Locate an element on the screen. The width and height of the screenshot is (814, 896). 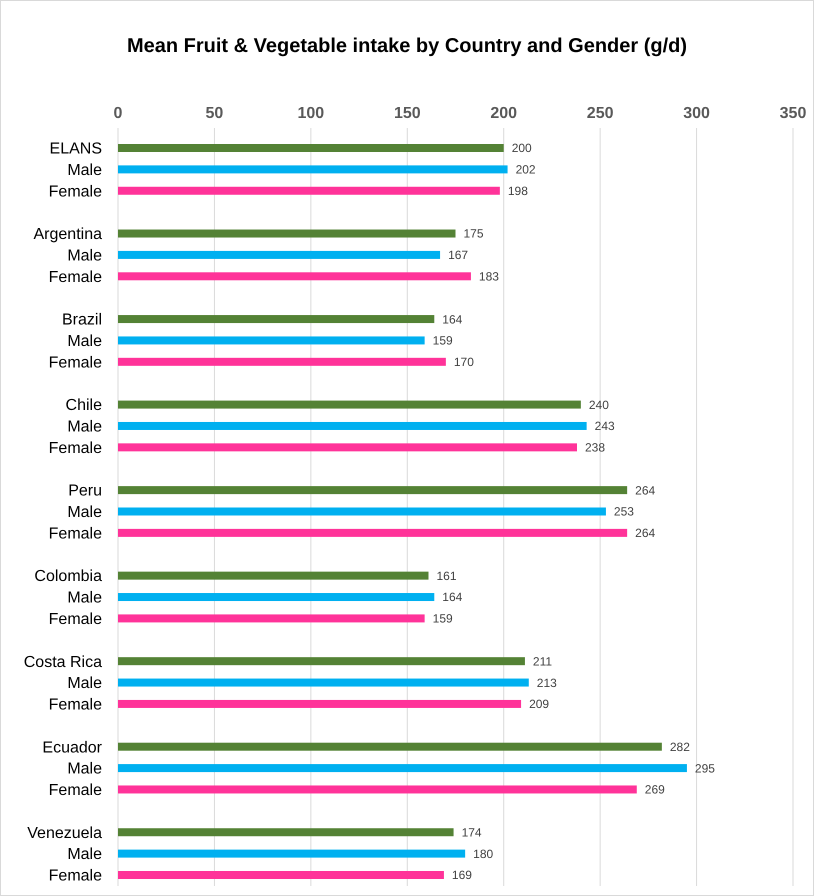
y-tick-label: Peru is located at coordinates (85, 491).